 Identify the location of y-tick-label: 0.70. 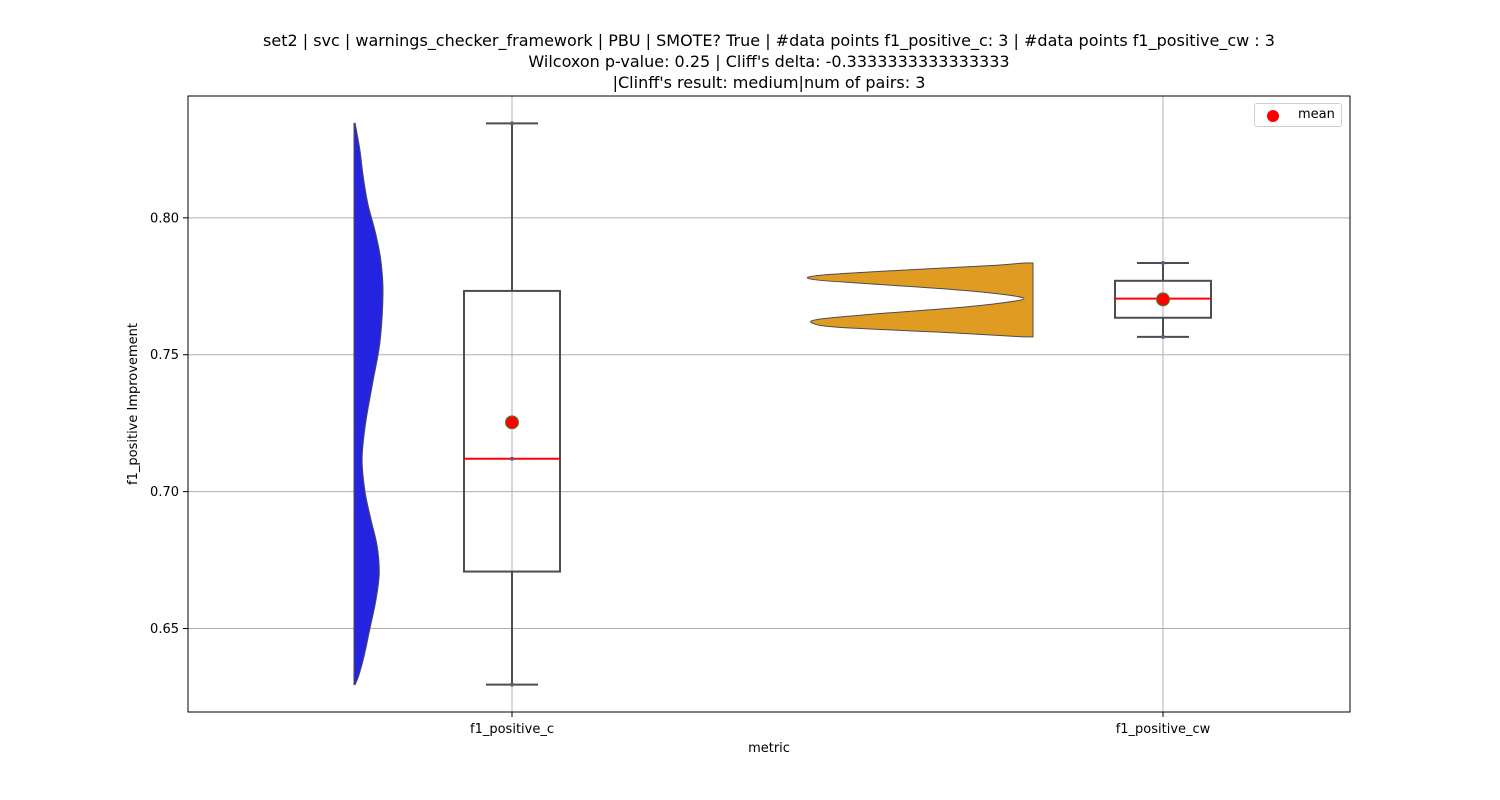
(164, 492).